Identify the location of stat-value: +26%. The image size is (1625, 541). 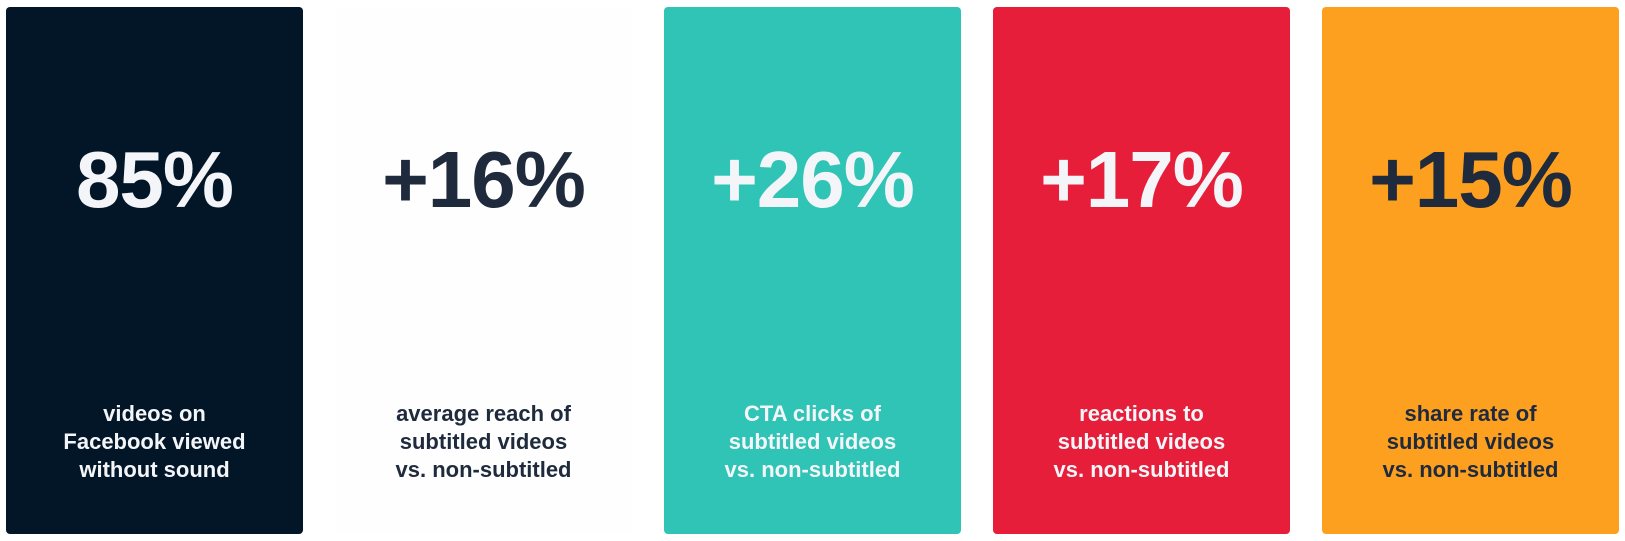
(813, 179).